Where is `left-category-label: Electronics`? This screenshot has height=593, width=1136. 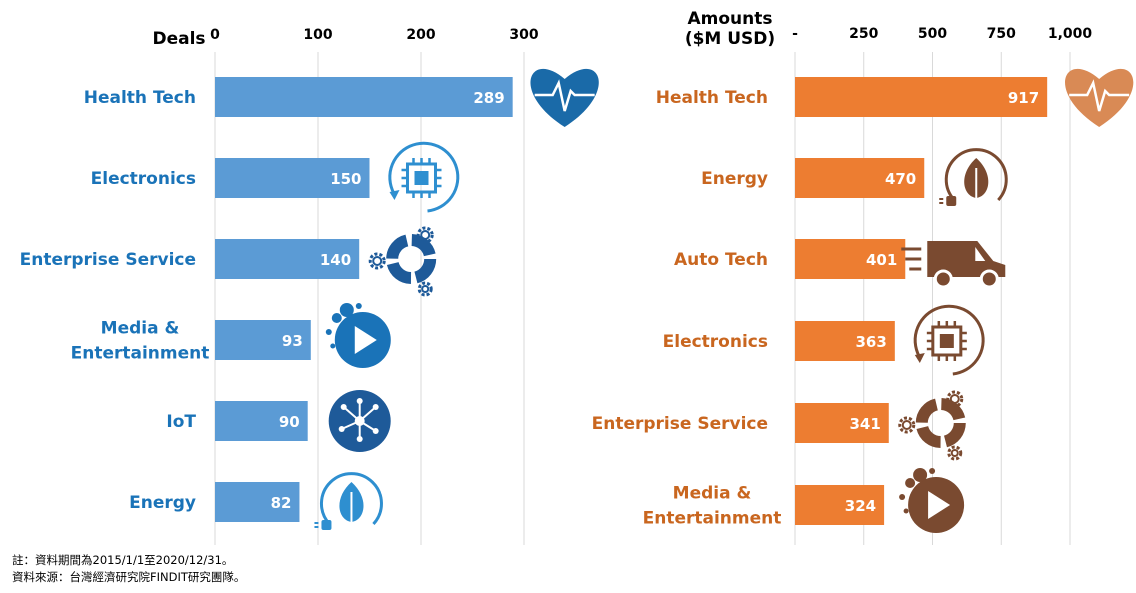
left-category-label: Electronics is located at coordinates (143, 179).